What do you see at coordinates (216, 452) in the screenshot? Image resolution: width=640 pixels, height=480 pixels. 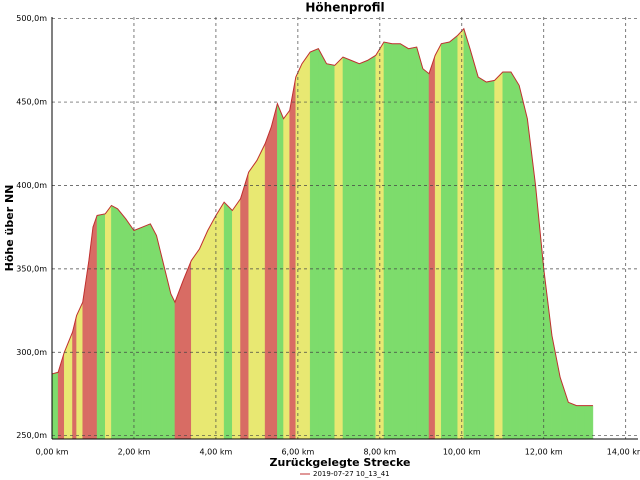 I see `x-tick-label: 4,00 km` at bounding box center [216, 452].